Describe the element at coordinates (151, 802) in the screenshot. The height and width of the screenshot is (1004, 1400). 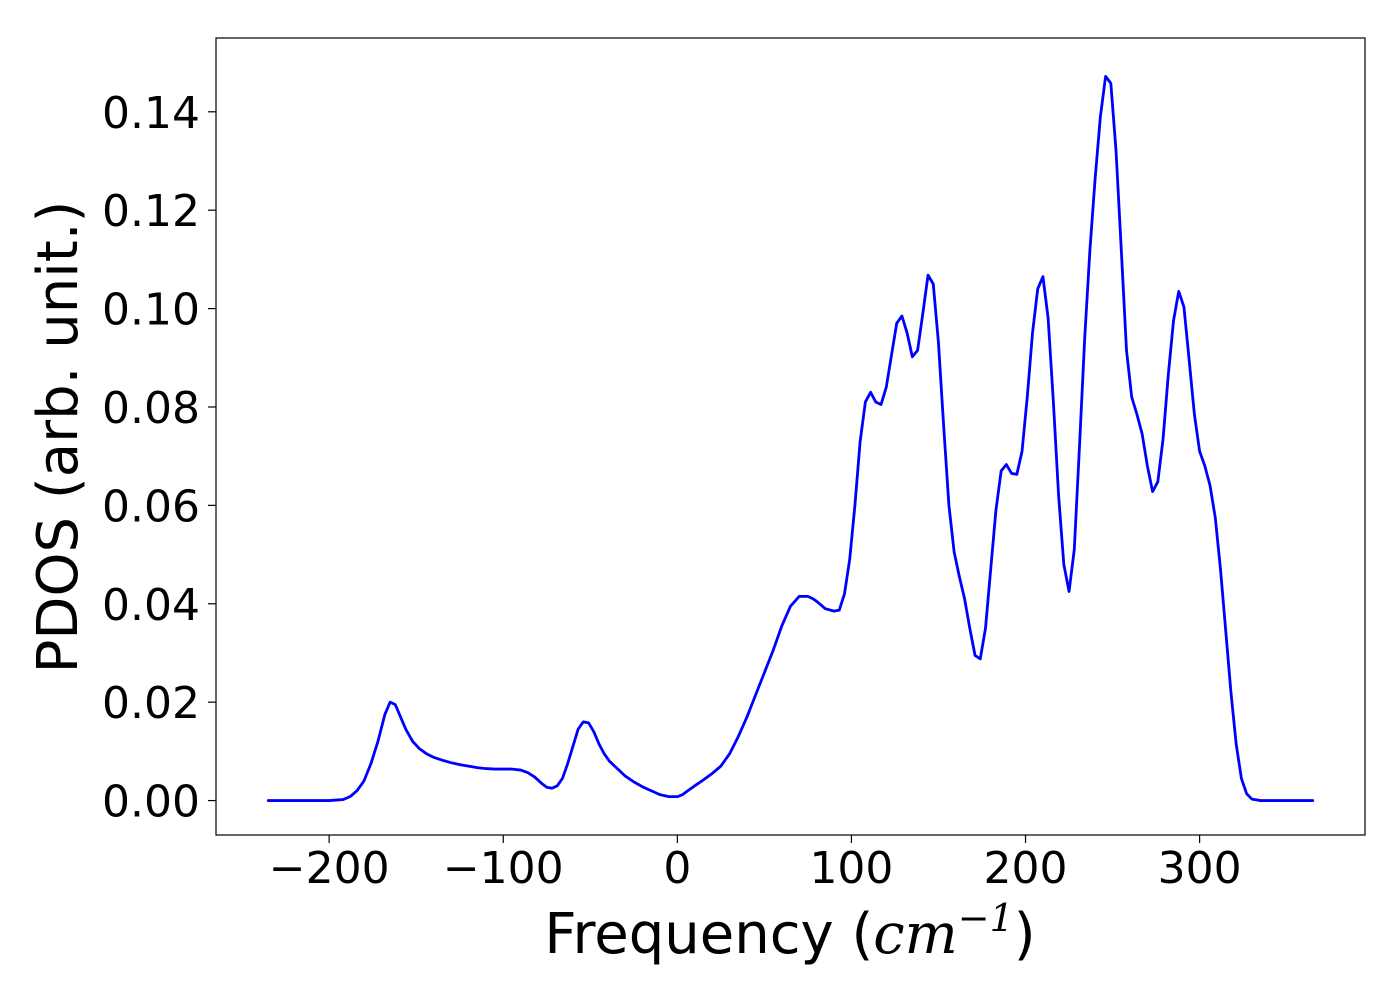
I see `y-tick-label: 0.00` at that location.